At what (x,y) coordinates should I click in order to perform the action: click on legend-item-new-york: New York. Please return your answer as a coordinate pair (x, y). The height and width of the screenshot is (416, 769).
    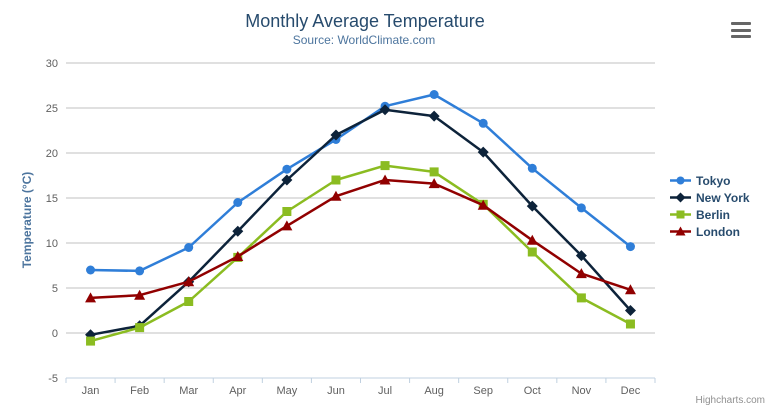
    Looking at the image, I should click on (710, 197).